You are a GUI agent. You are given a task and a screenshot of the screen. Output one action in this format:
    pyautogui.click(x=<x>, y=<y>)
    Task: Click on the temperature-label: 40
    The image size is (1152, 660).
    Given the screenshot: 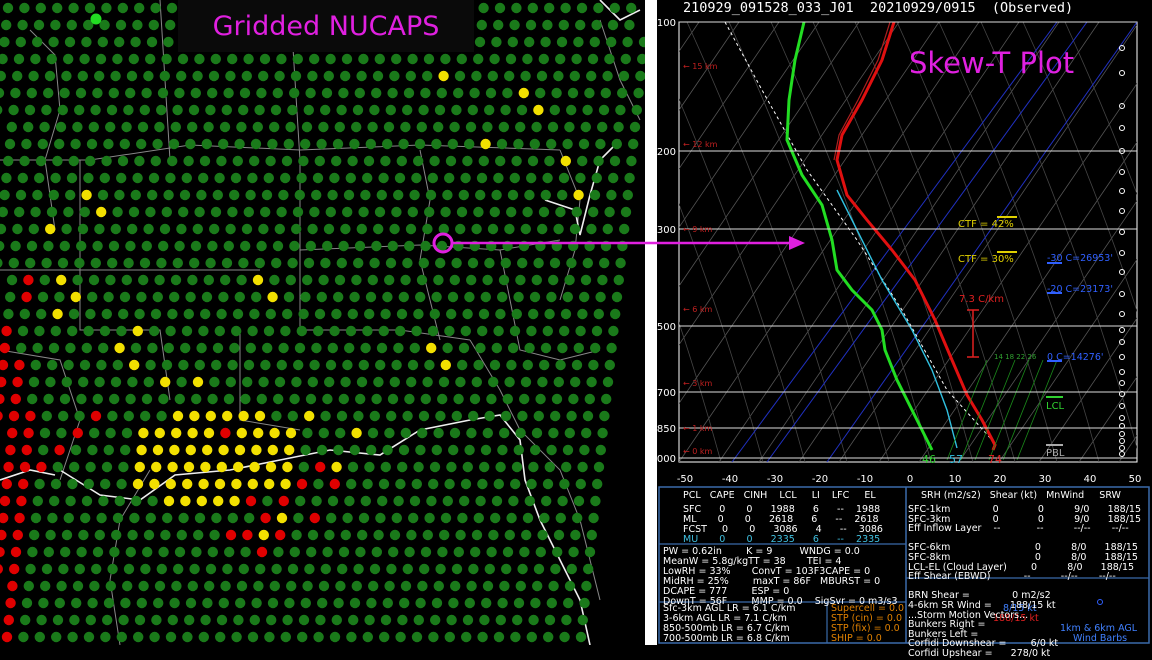 What is the action you would take?
    pyautogui.click(x=1090, y=479)
    